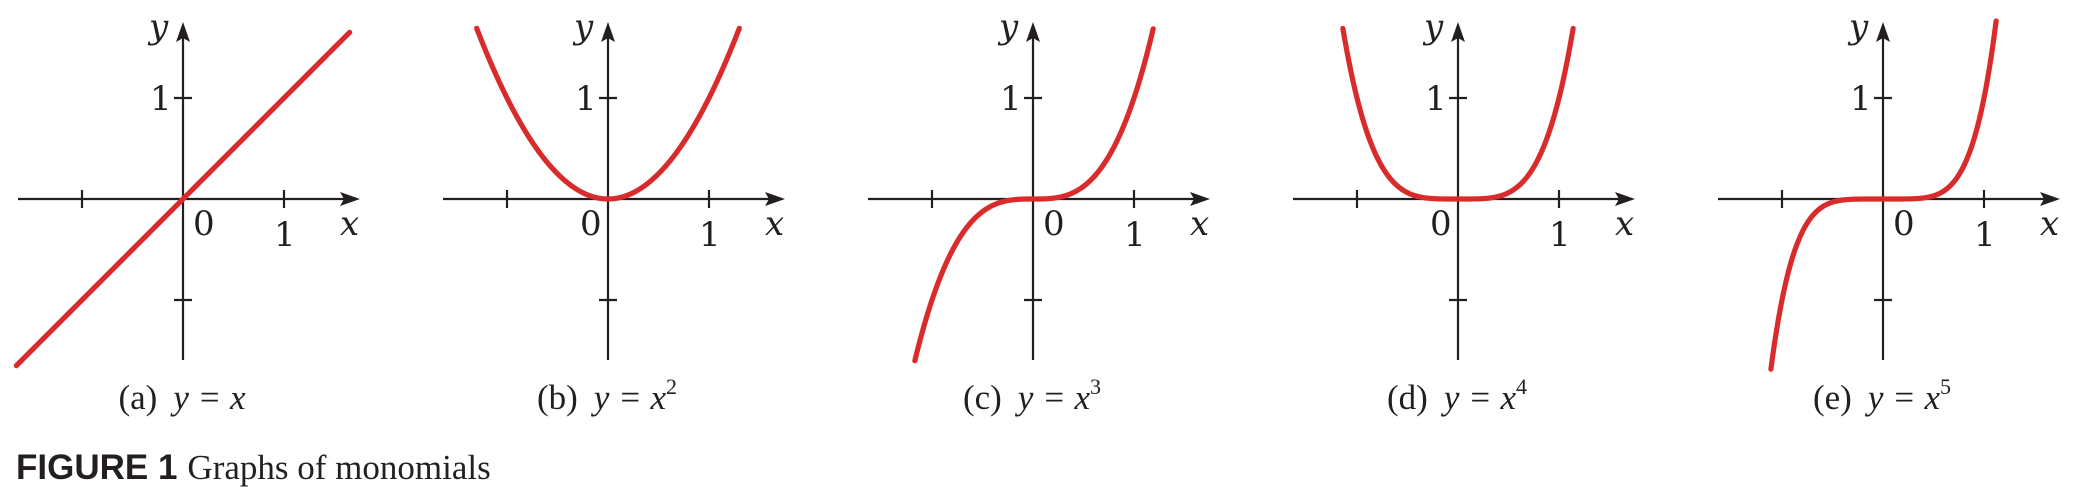 The width and height of the screenshot is (2082, 498). Describe the element at coordinates (671, 386) in the screenshot. I see `equation-exponent: 2` at that location.